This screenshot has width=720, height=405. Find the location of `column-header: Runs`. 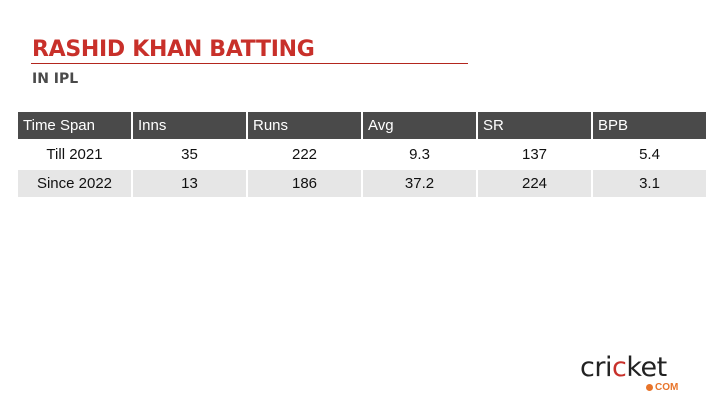

column-header: Runs is located at coordinates (304, 125).